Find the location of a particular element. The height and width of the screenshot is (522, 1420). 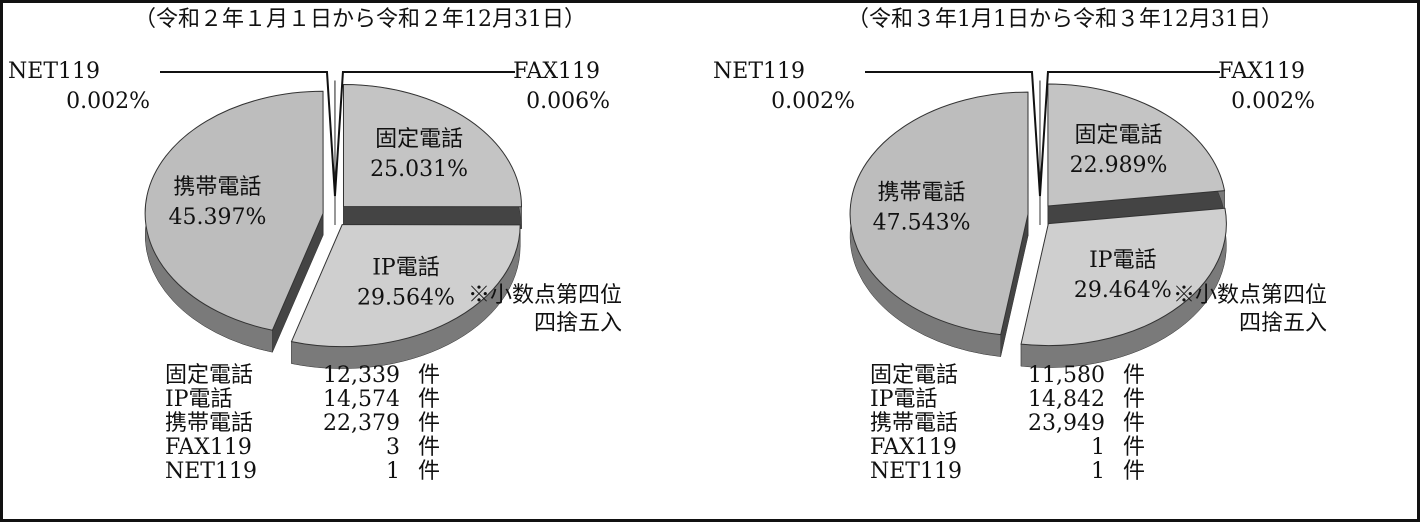

table-count: 23,949 is located at coordinates (1066, 423).